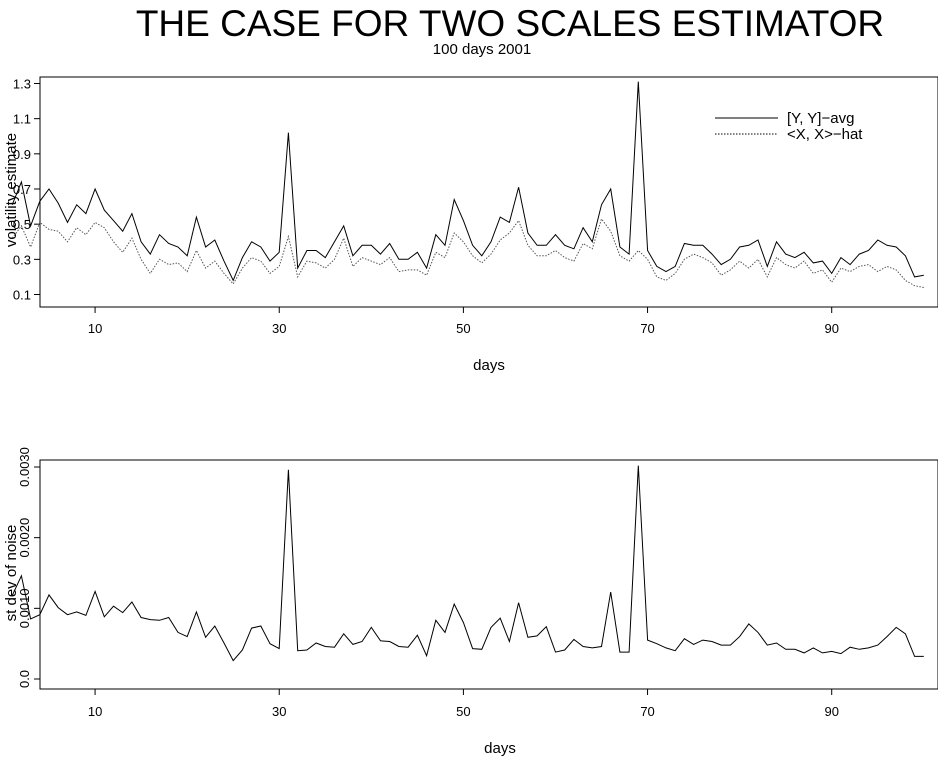 Image resolution: width=938 pixels, height=760 pixels. Describe the element at coordinates (22, 224) in the screenshot. I see `y-tick-label: 0.5` at that location.